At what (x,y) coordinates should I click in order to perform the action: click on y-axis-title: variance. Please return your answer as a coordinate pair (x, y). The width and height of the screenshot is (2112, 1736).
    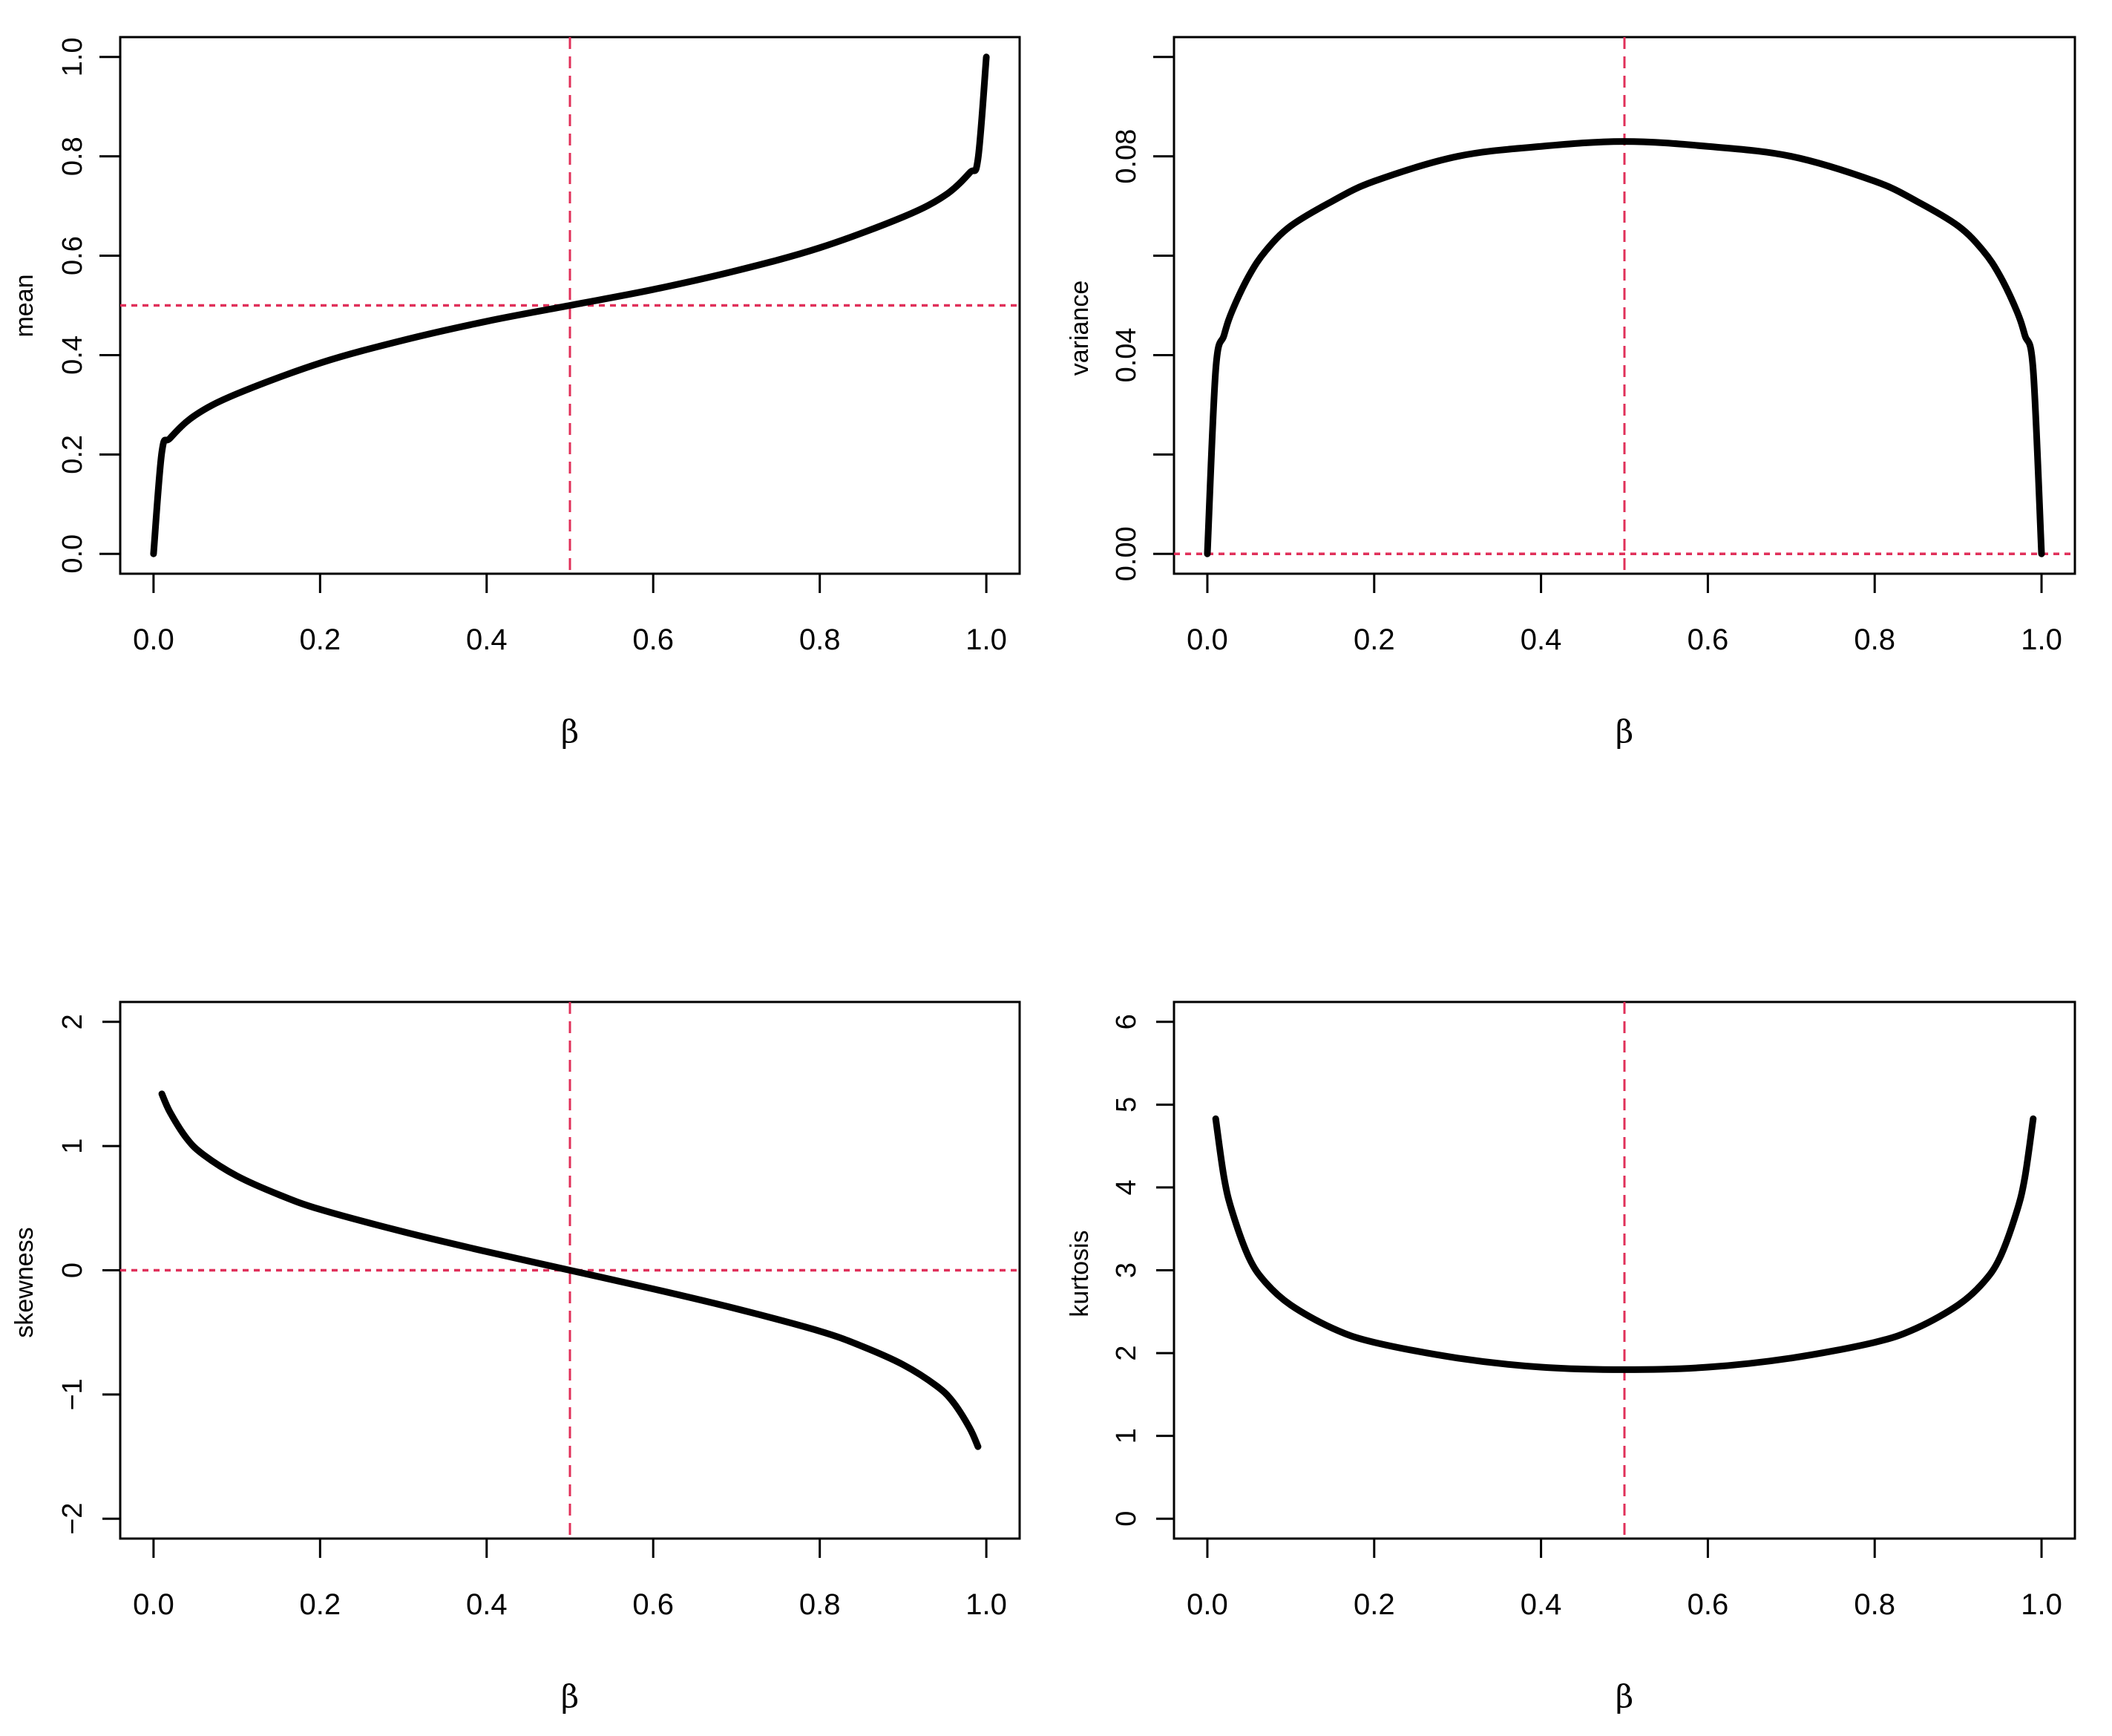
    Looking at the image, I should click on (1080, 328).